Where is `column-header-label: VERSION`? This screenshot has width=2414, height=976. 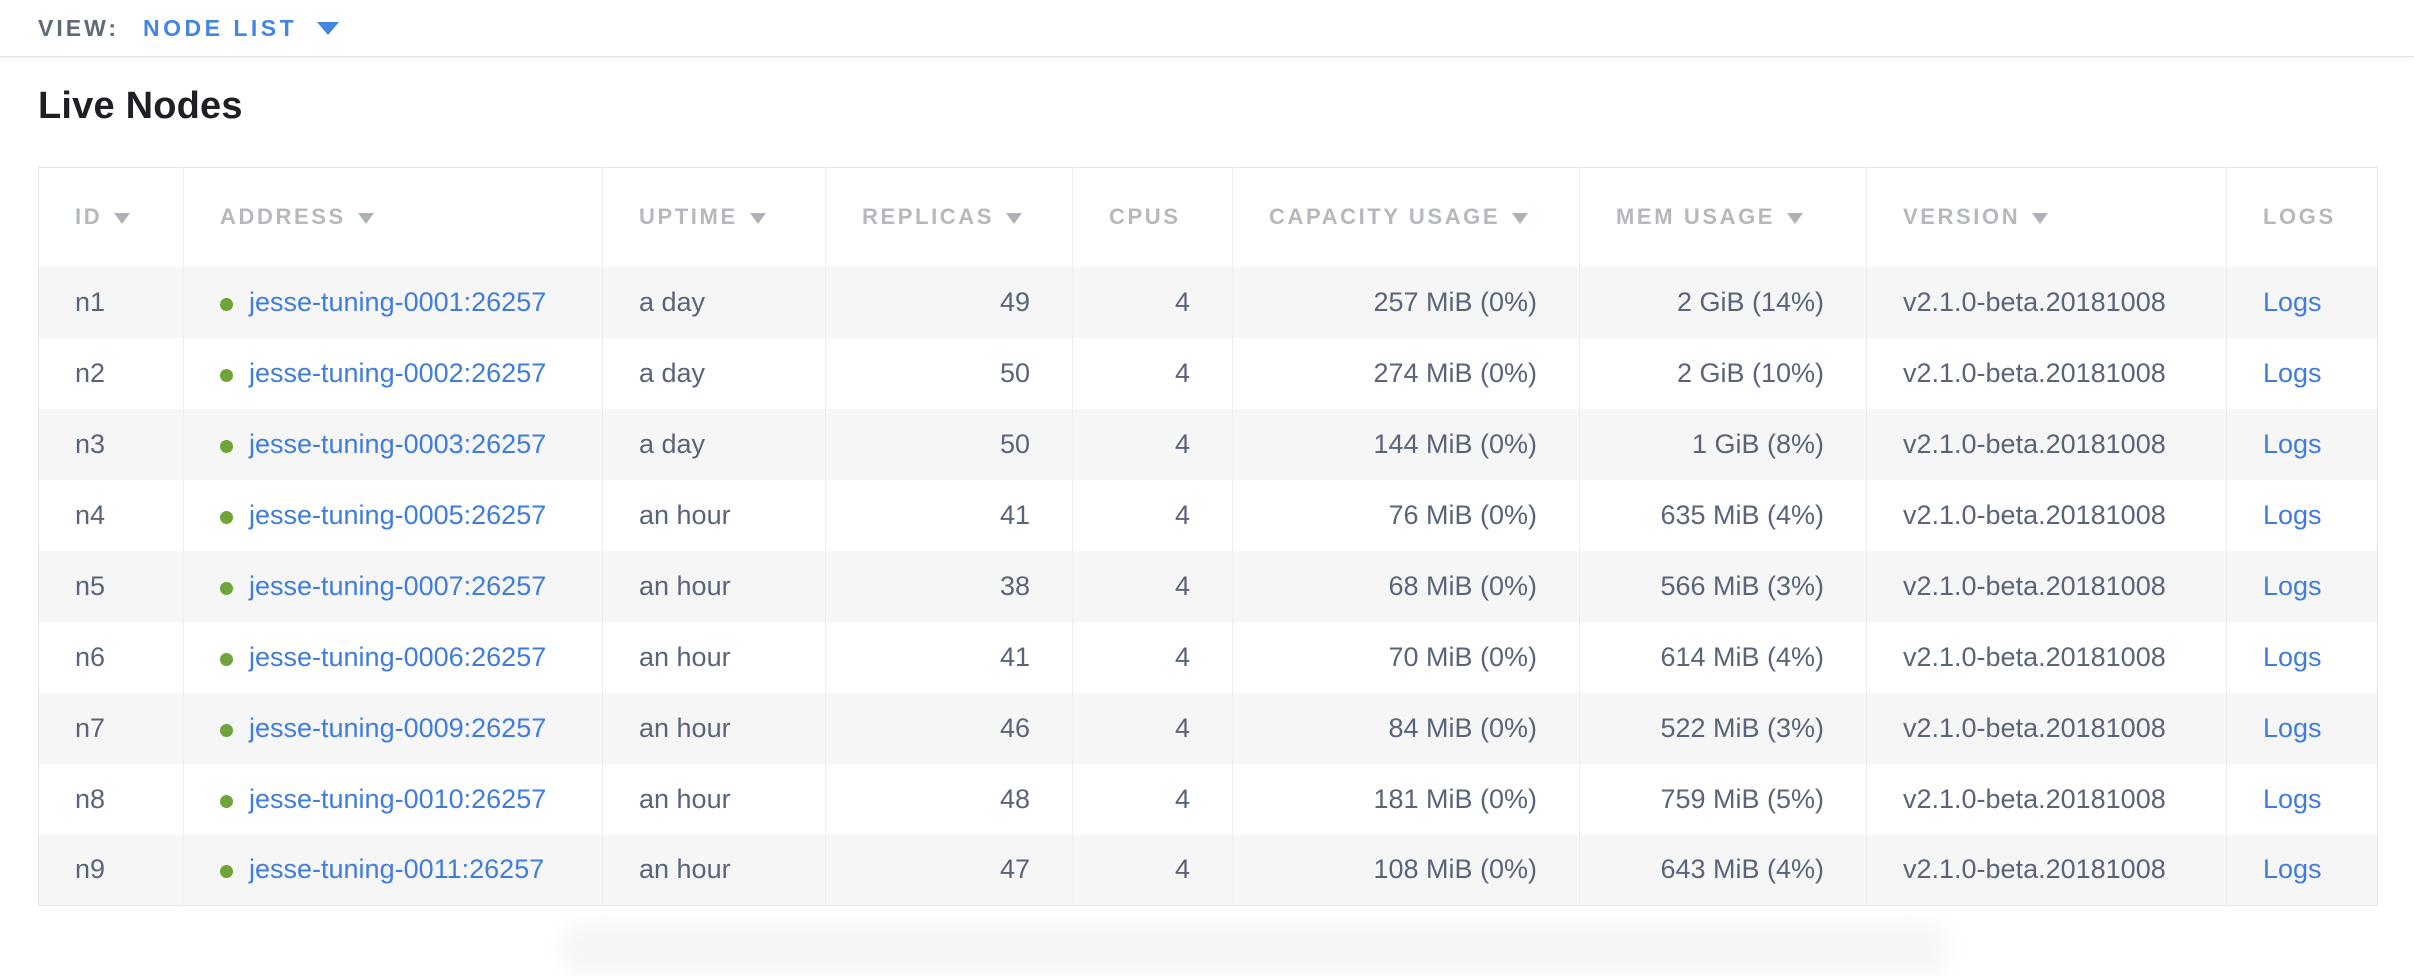 column-header-label: VERSION is located at coordinates (1962, 217).